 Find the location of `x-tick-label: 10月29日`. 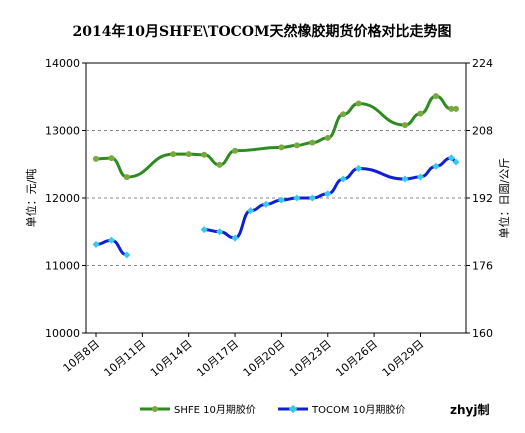

x-tick-label: 10月29日 is located at coordinates (403, 358).